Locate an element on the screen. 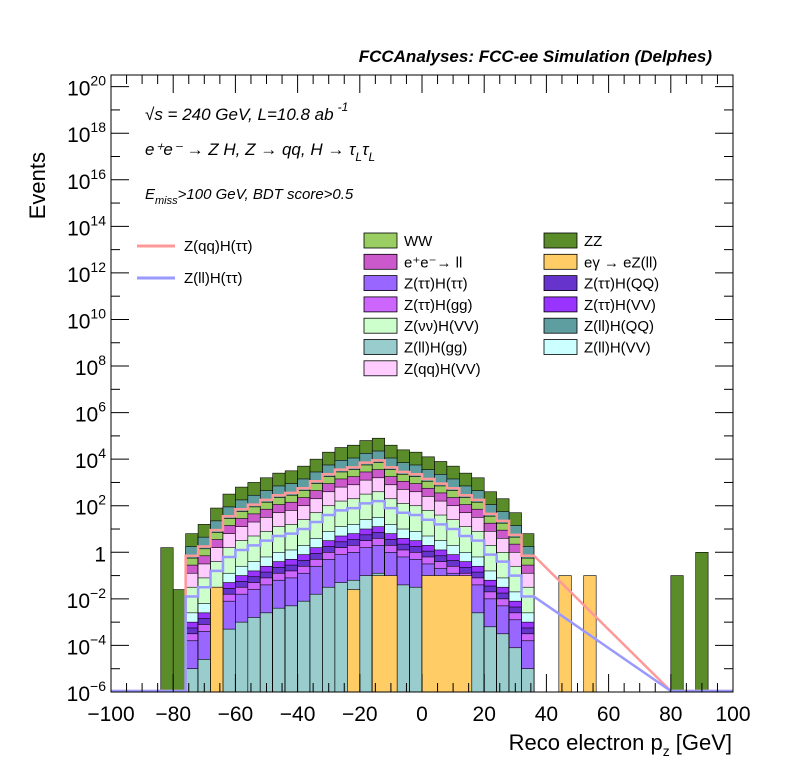  annotation-cuts-sub: miss is located at coordinates (166, 201).